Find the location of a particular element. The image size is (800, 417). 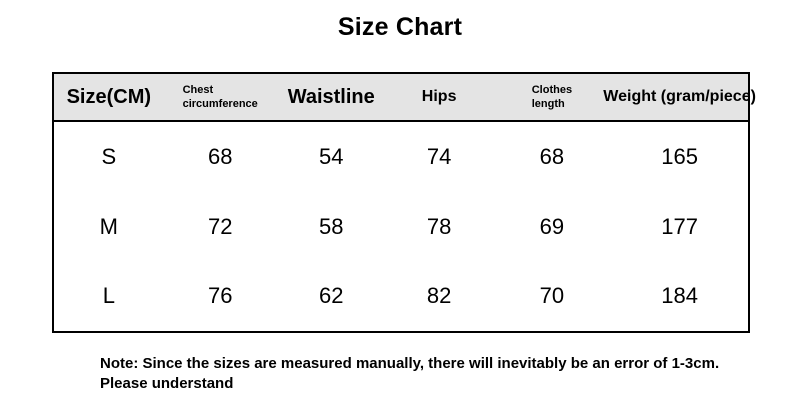

header-cell-chest-circumference: Chest circumference is located at coordinates (220, 96).